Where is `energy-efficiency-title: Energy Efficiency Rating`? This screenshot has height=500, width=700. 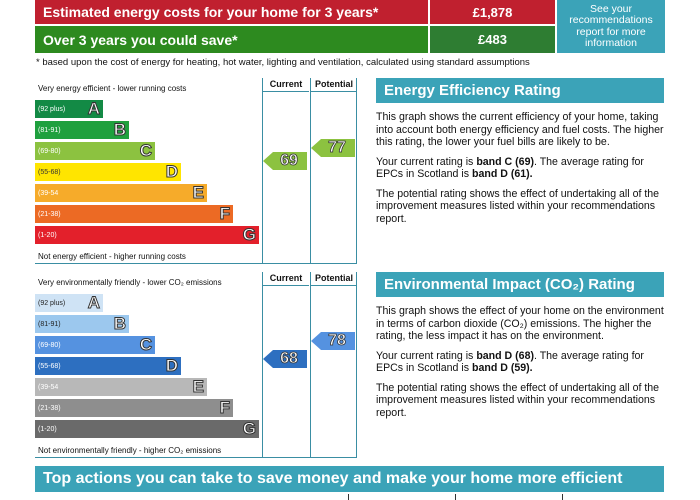 energy-efficiency-title: Energy Efficiency Rating is located at coordinates (520, 90).